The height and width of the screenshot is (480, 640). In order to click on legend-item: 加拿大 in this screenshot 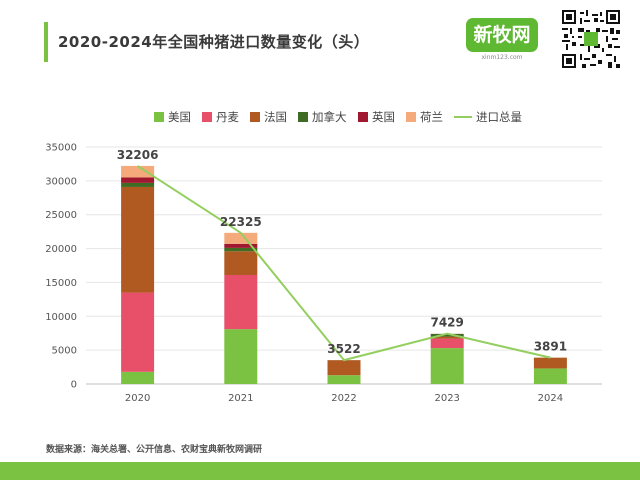, I will do `click(322, 117)`.